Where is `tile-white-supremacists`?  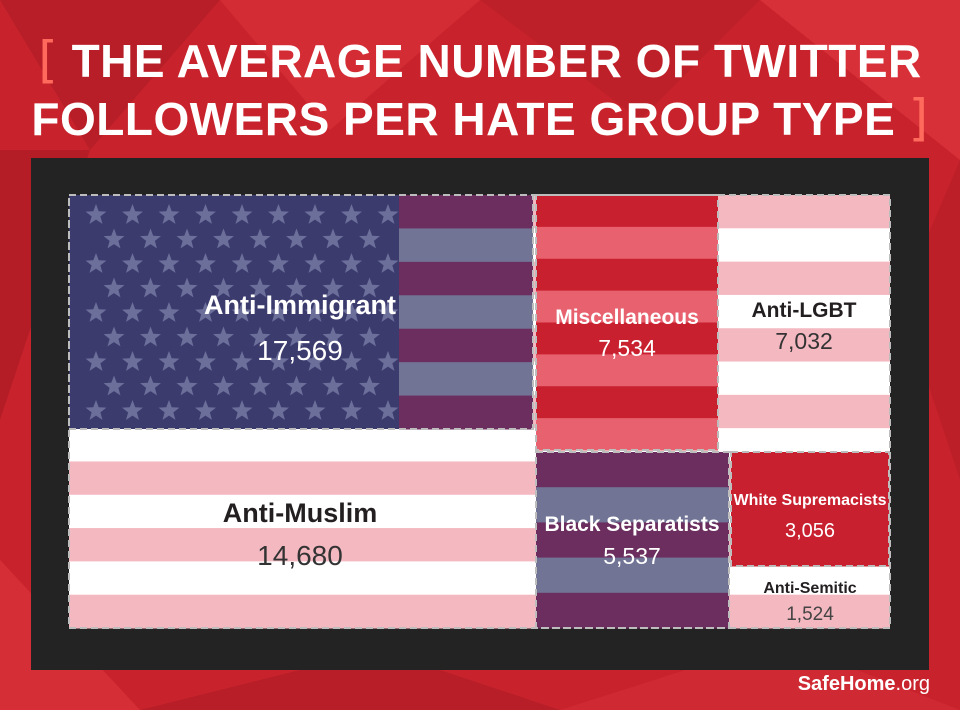
tile-white-supremacists is located at coordinates (810, 509).